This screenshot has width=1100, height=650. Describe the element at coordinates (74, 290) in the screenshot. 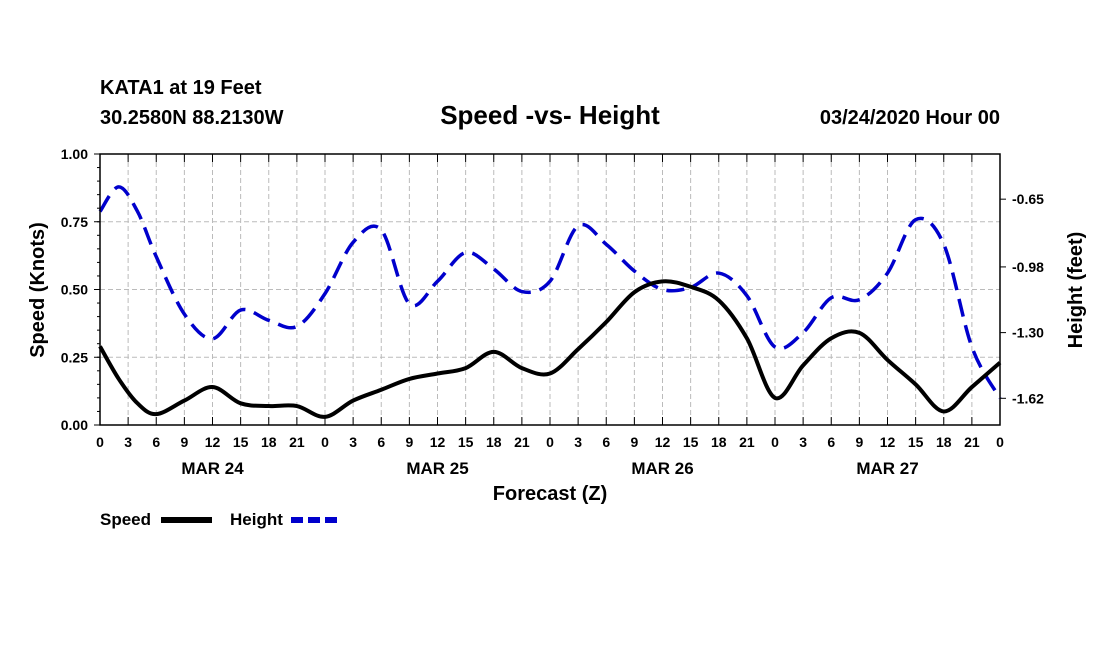

I see `y-tick-label: 0.50` at that location.